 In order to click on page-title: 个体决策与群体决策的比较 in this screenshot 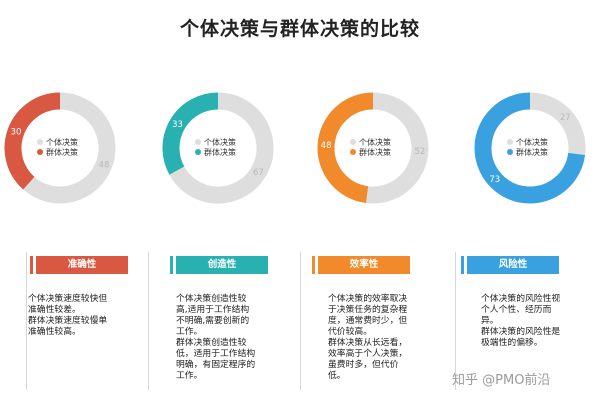, I will do `click(299, 29)`.